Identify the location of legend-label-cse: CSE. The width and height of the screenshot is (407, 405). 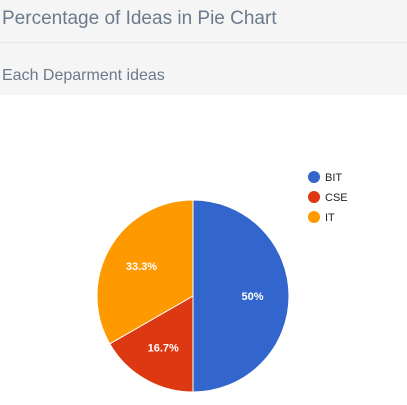
(336, 198).